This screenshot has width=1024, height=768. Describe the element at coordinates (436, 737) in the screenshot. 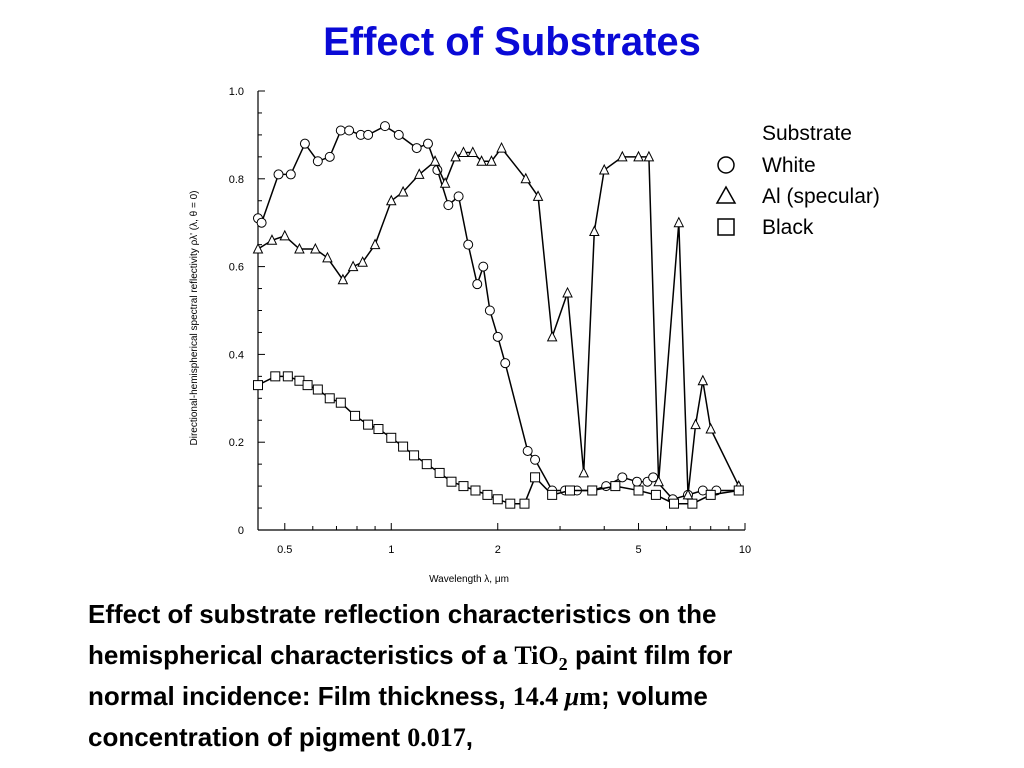

I see `caption-concentration-value: 0.017` at that location.